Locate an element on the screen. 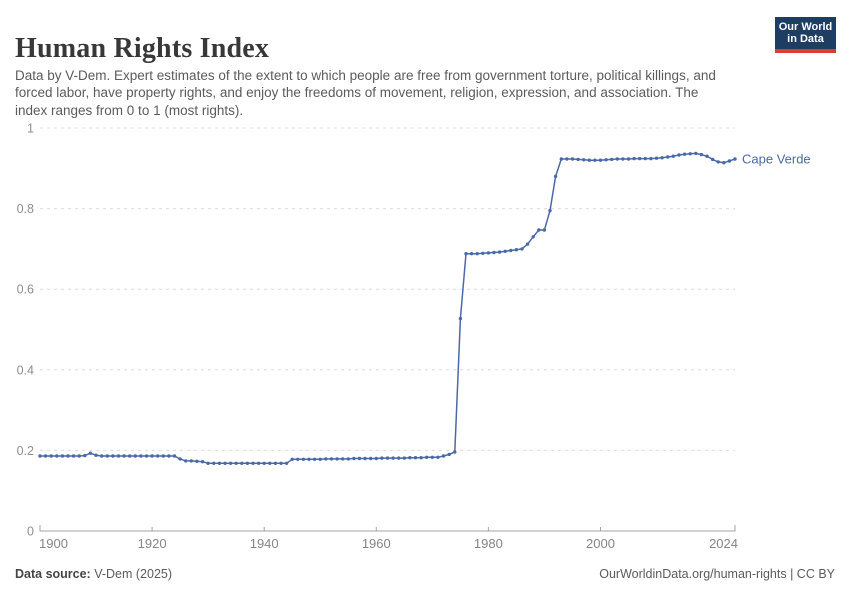 The width and height of the screenshot is (850, 600). x-tick-label: 2000 is located at coordinates (600, 543).